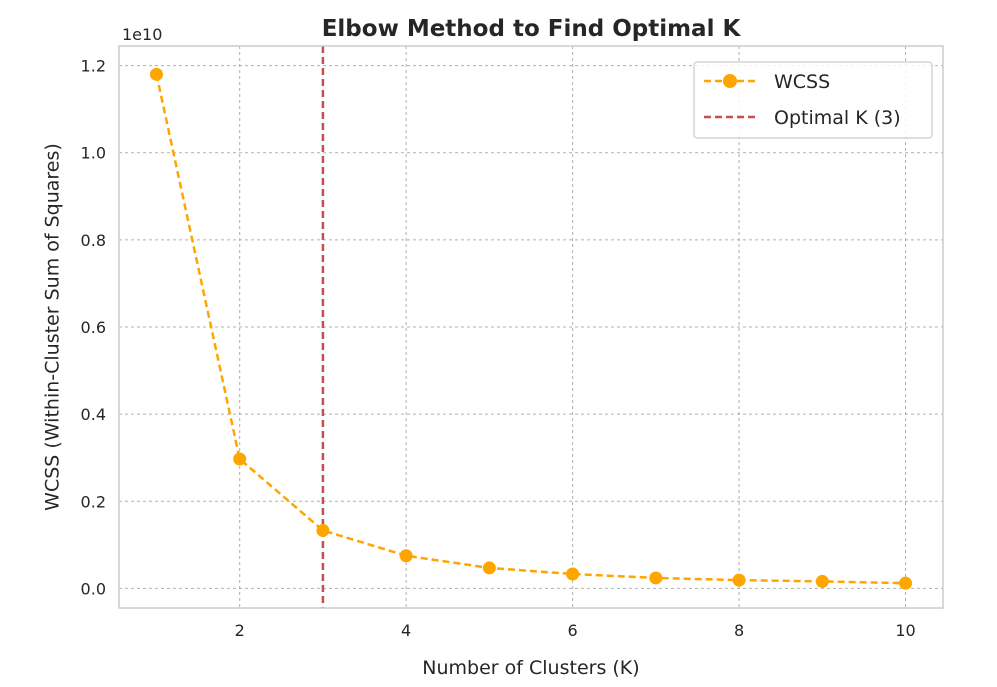  What do you see at coordinates (802, 82) in the screenshot?
I see `legend-wcss-label: WCSS` at bounding box center [802, 82].